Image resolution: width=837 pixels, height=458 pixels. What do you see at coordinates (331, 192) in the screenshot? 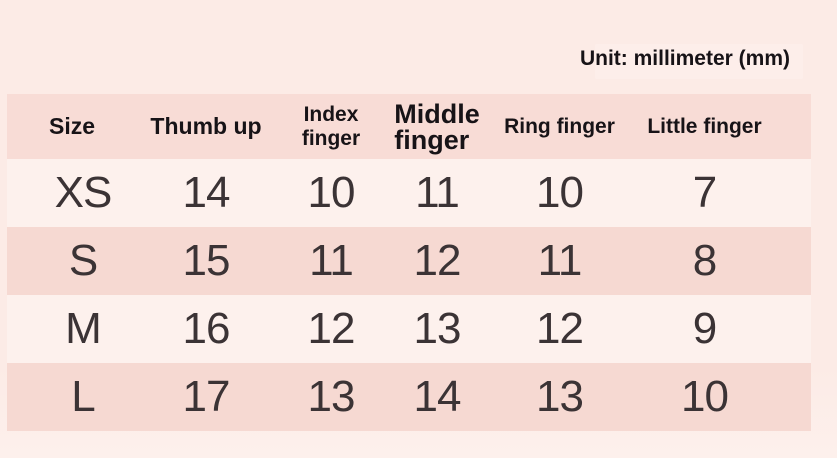
I see `value-cell-index: 10` at bounding box center [331, 192].